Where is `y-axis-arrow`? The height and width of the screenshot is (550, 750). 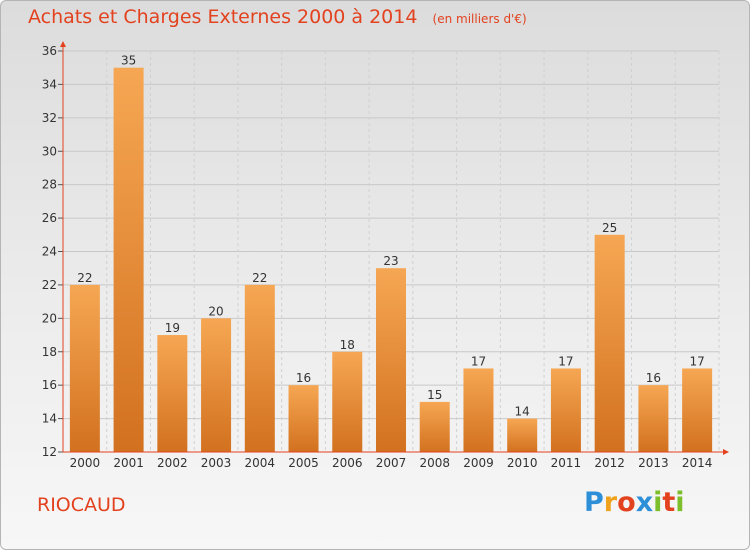 y-axis-arrow is located at coordinates (63, 44).